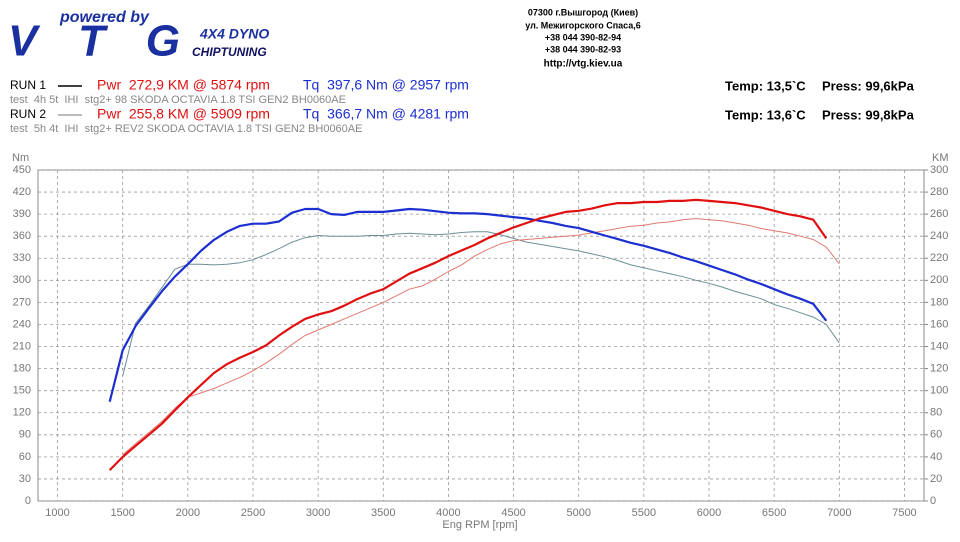  Describe the element at coordinates (583, 49) in the screenshot. I see `address: +38 044 390-82-93` at that location.